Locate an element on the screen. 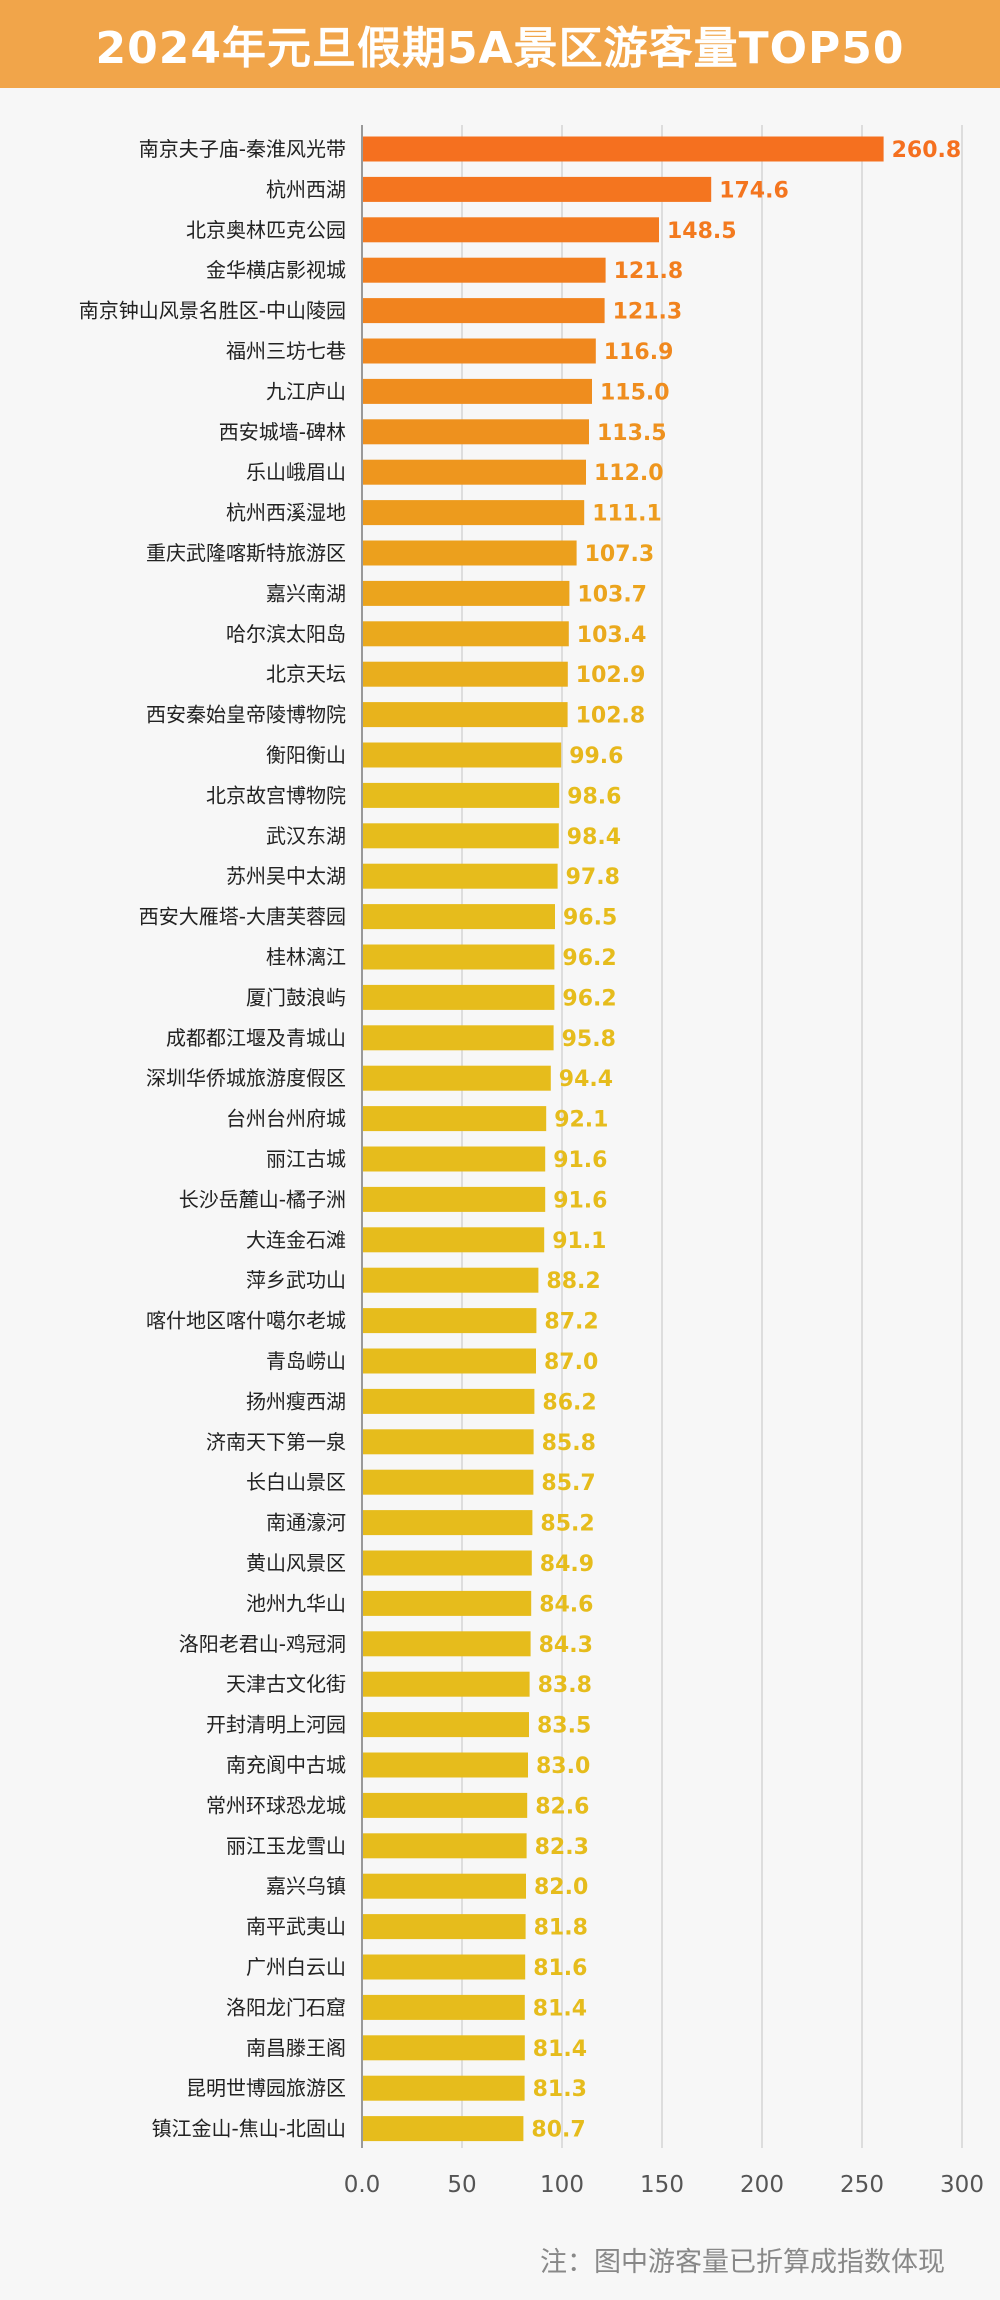 The height and width of the screenshot is (2300, 1000). x-tick-label: 100 is located at coordinates (562, 2185).